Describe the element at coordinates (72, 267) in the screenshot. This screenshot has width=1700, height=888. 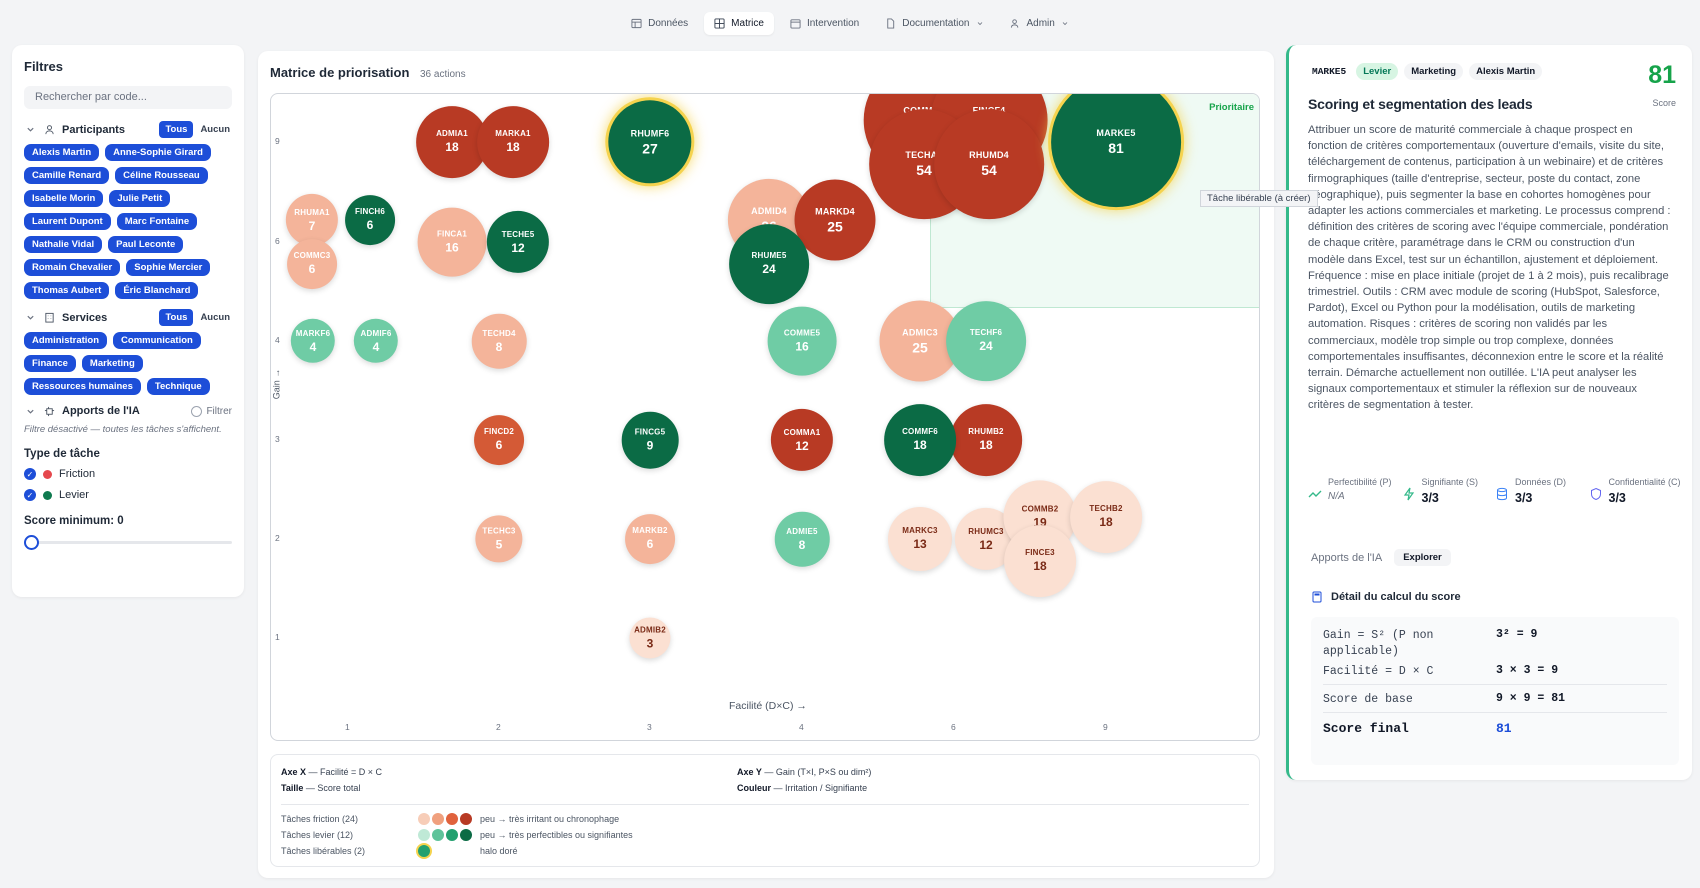
I see `participant-chip: Romain Chevalier` at that location.